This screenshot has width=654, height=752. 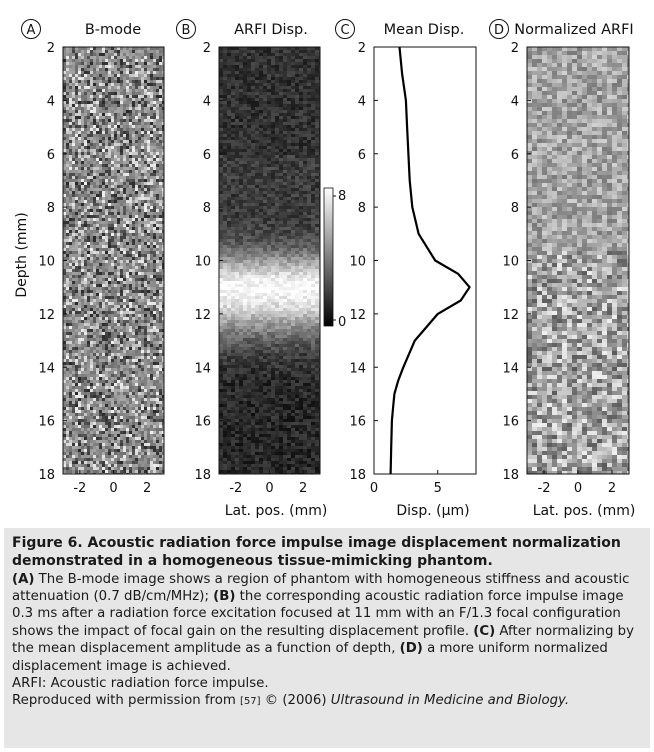 I want to click on panel-a-ytick-label: 10, so click(x=46, y=262).